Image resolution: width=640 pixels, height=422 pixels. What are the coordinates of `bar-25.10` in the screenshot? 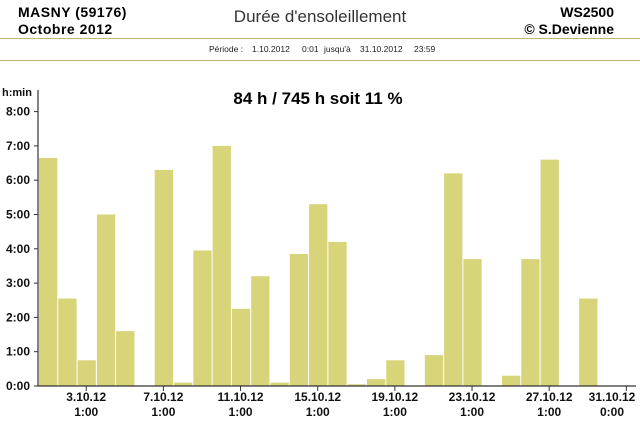 It's located at (511, 380).